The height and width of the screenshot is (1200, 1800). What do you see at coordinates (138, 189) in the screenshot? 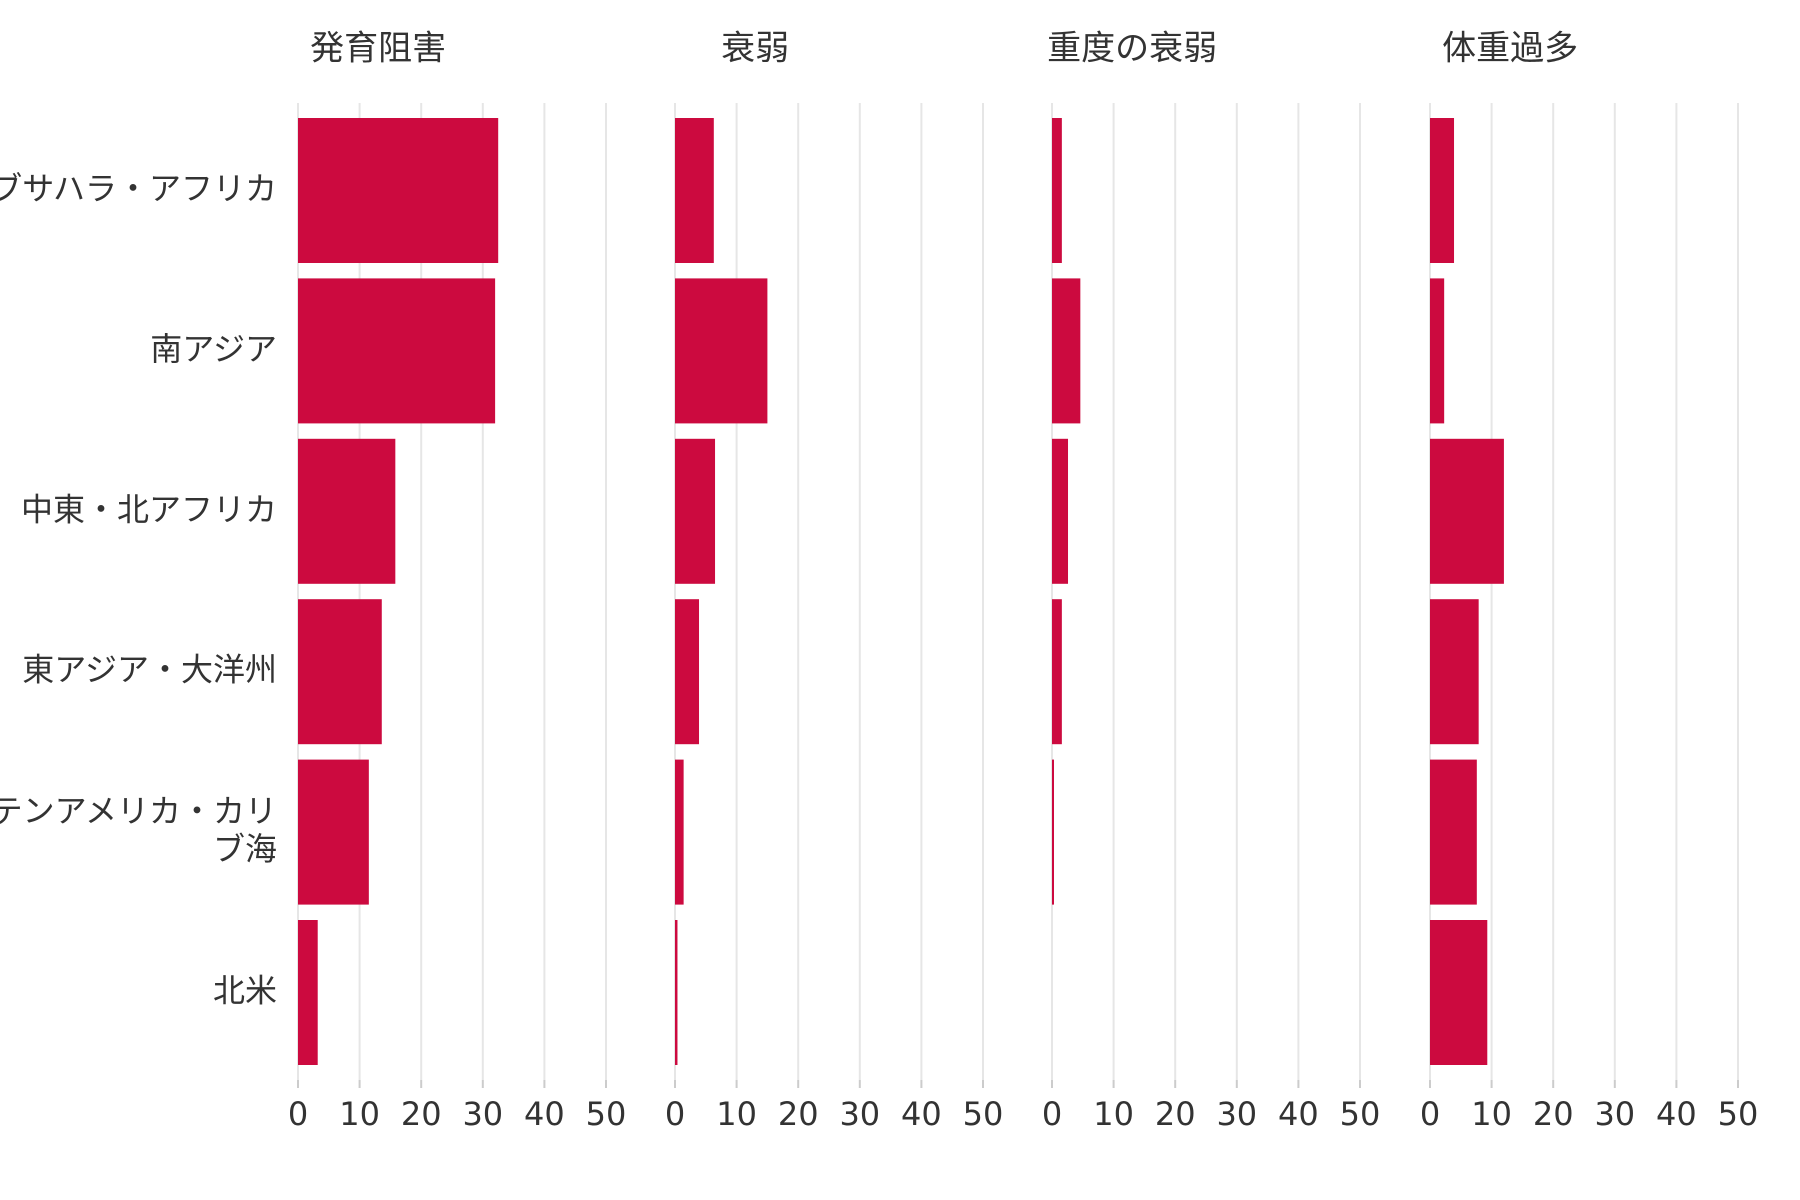
I see `category-label: サブサハラ・アフリカ` at bounding box center [138, 189].